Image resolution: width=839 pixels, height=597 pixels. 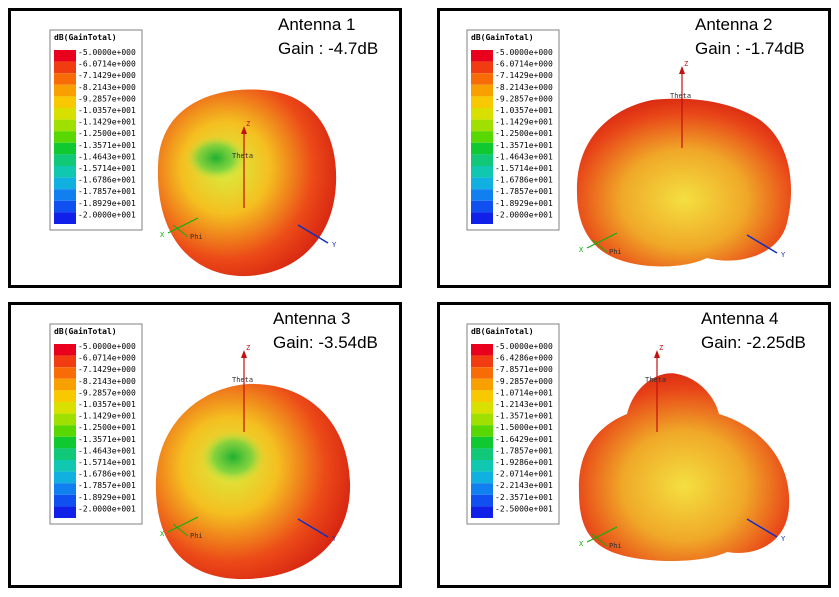 I want to click on z-label: Z, so click(x=248, y=124).